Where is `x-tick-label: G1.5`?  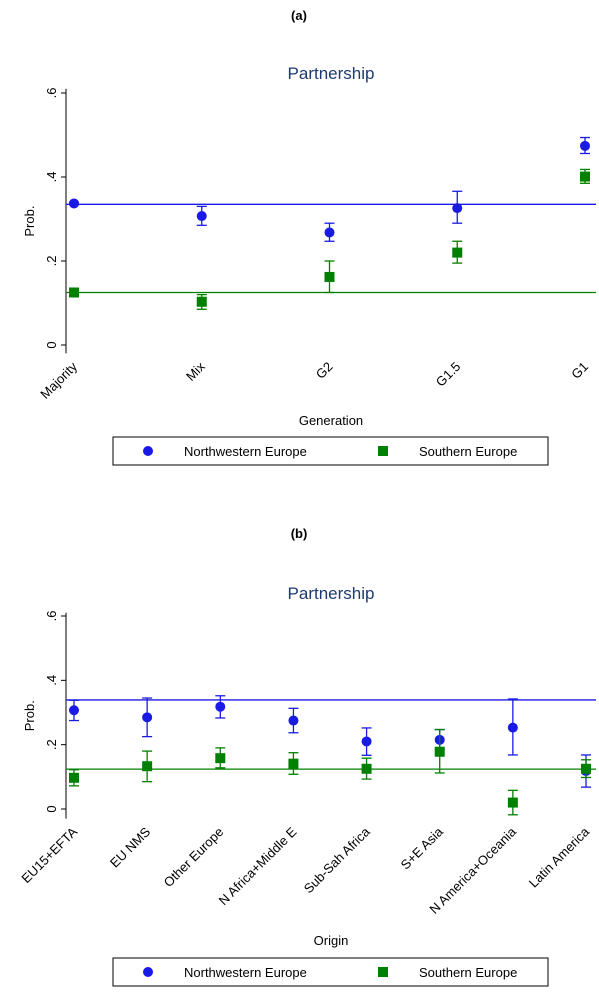
x-tick-label: G1.5 is located at coordinates (448, 374).